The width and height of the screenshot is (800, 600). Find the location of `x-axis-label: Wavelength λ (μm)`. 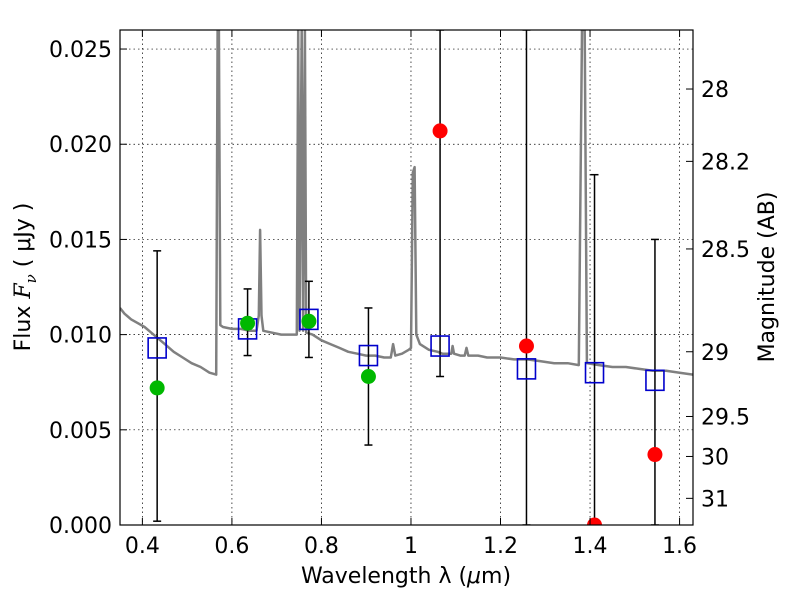

x-axis-label: Wavelength λ (μm) is located at coordinates (406, 576).